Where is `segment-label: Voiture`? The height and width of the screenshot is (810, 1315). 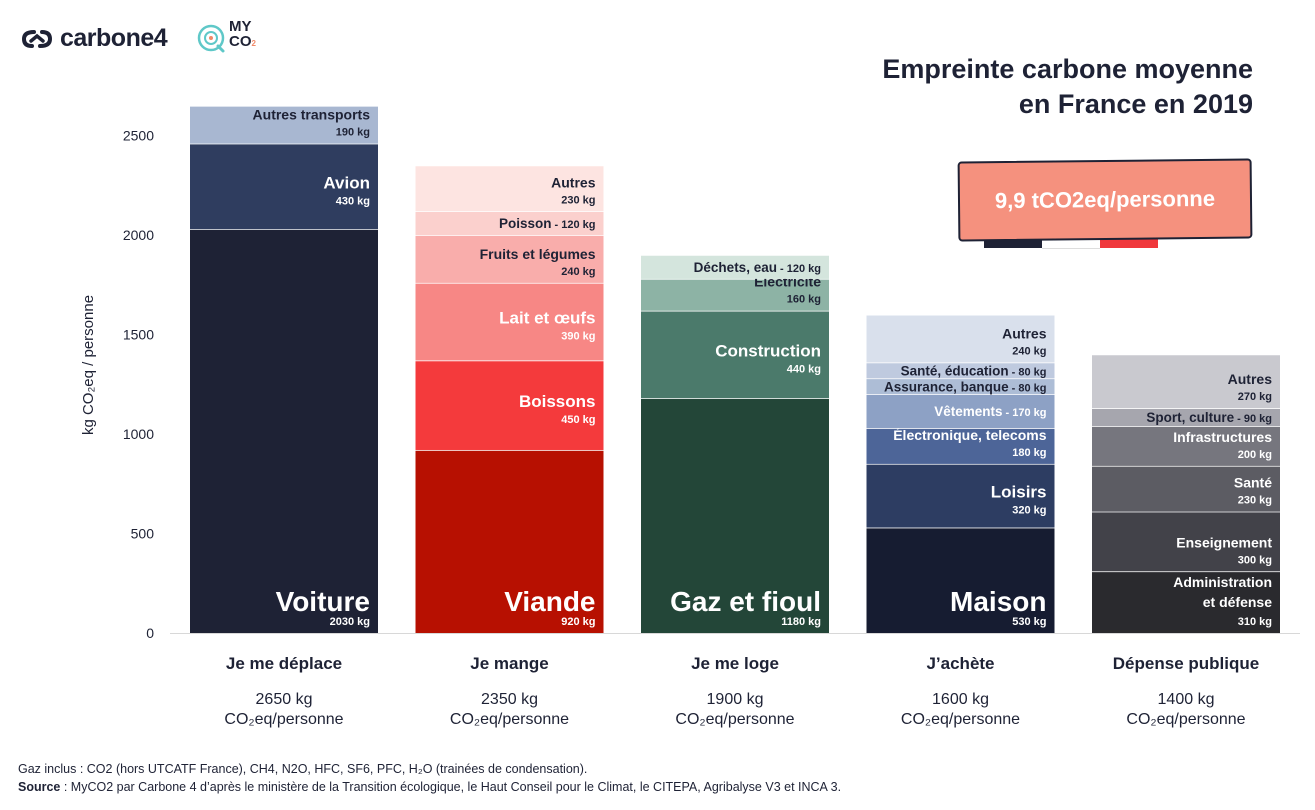 segment-label: Voiture is located at coordinates (323, 601).